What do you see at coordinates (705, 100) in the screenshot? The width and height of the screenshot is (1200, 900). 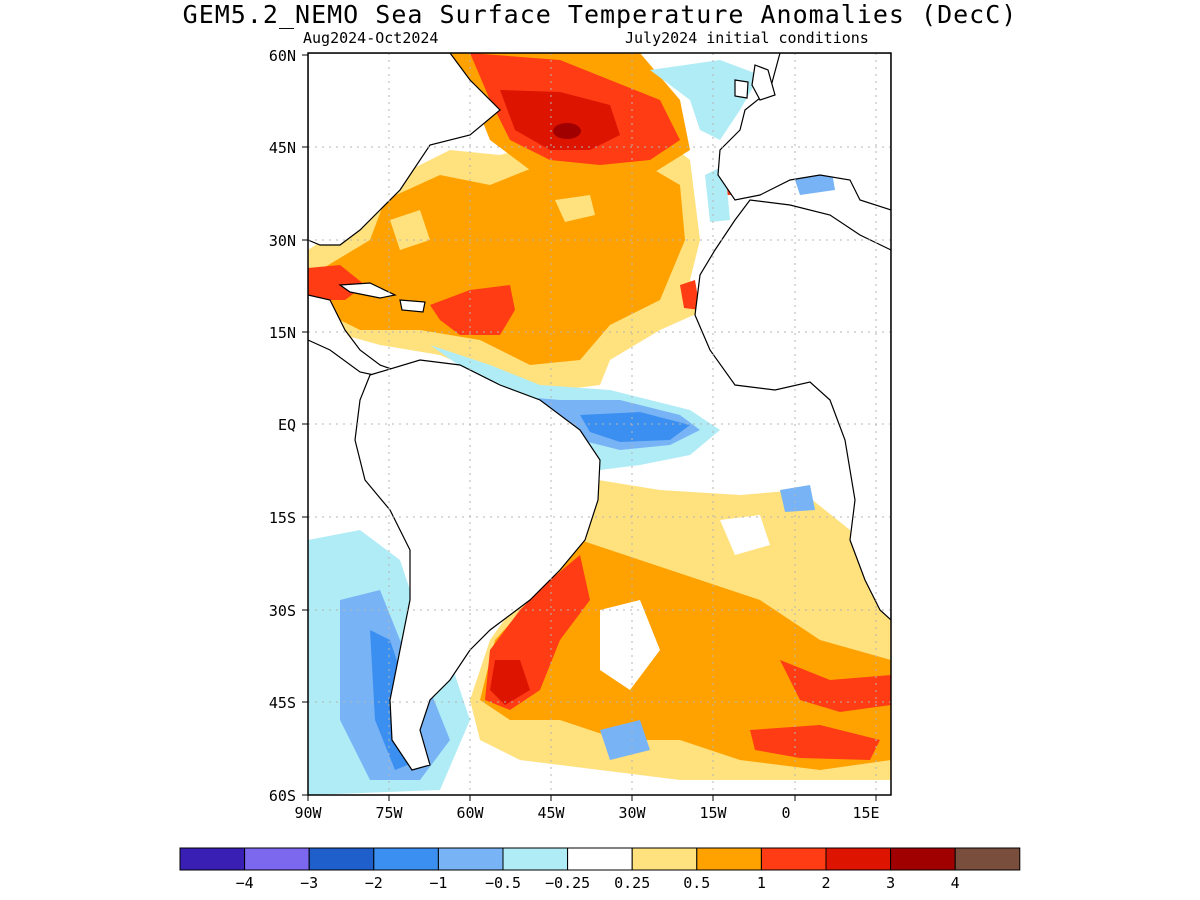 I see `anomaly-subpolar-cool` at bounding box center [705, 100].